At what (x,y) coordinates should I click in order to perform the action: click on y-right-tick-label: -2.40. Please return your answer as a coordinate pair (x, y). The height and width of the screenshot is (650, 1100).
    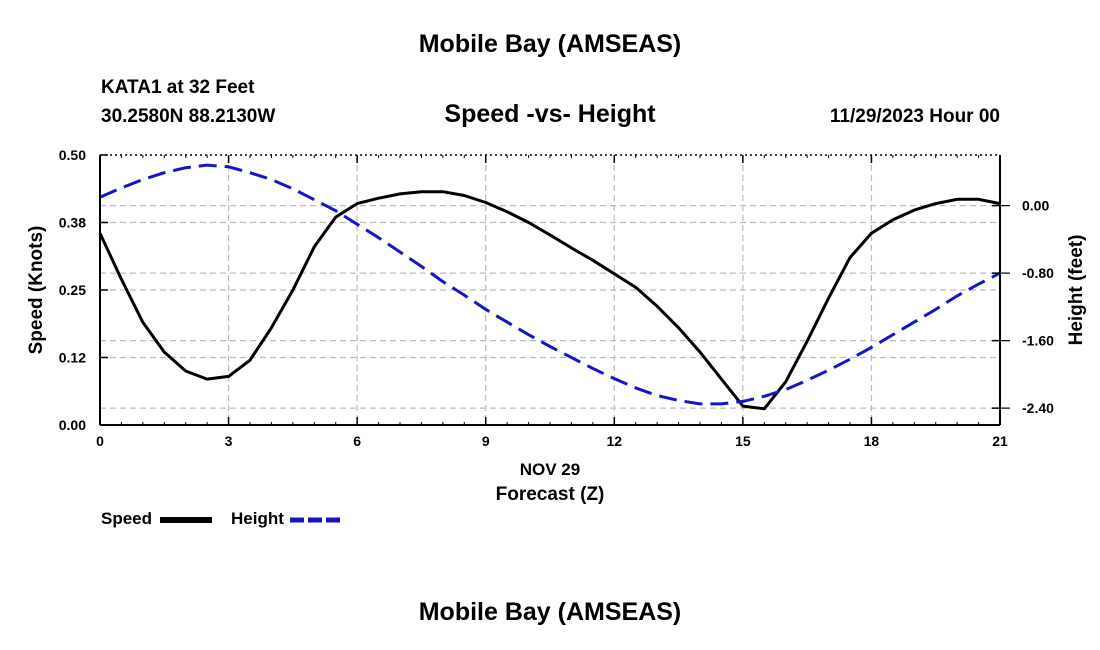
    Looking at the image, I should click on (1038, 408).